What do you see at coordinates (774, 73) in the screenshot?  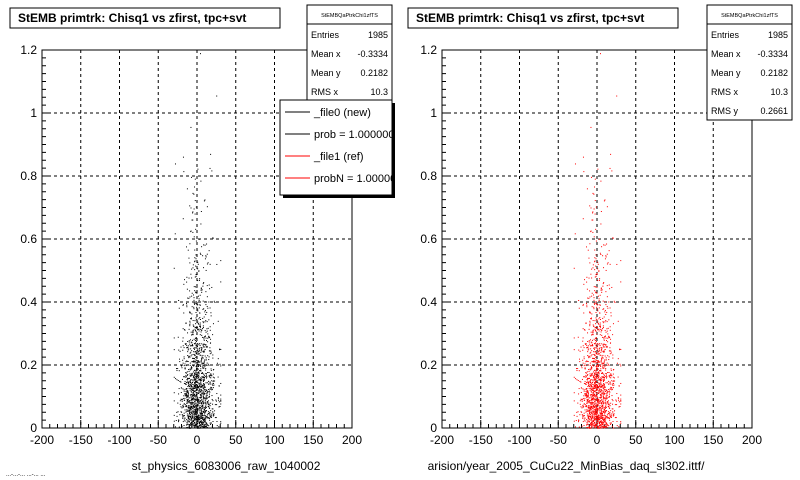 I see `stats-value: 0.2182` at bounding box center [774, 73].